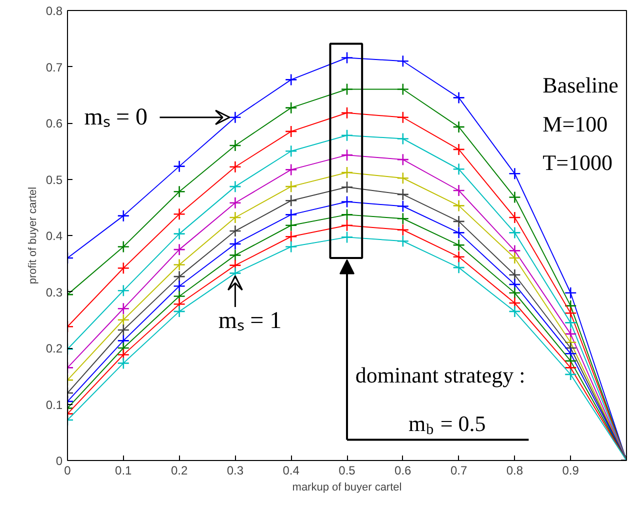 The image size is (630, 508). Describe the element at coordinates (116, 117) in the screenshot. I see `annotation: mₛ = 0` at that location.